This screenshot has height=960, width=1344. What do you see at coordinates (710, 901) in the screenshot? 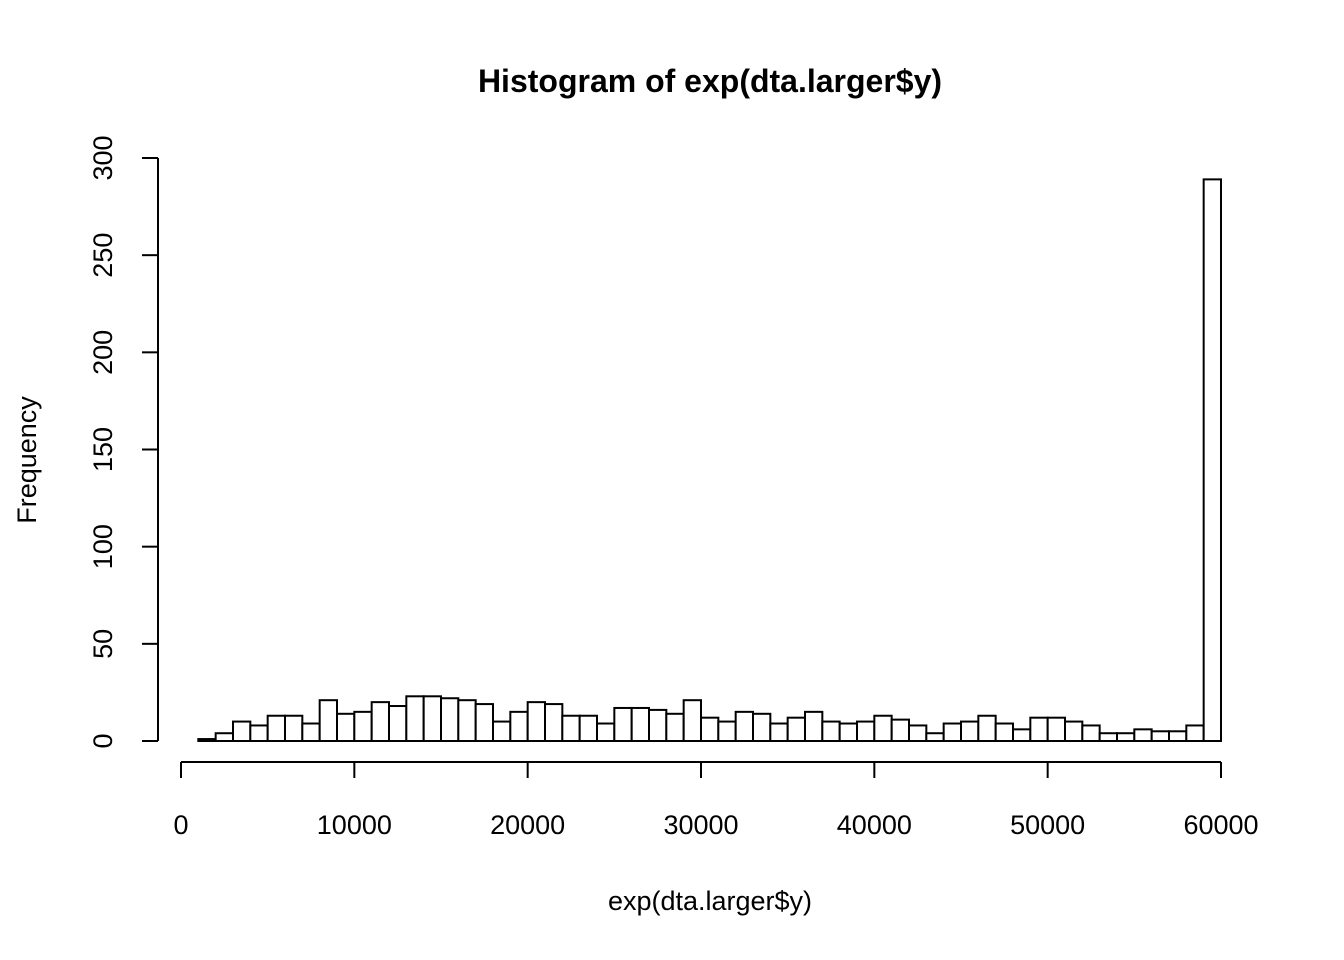
I see `x-axis-label: exp(dta.larger$y)` at bounding box center [710, 901].